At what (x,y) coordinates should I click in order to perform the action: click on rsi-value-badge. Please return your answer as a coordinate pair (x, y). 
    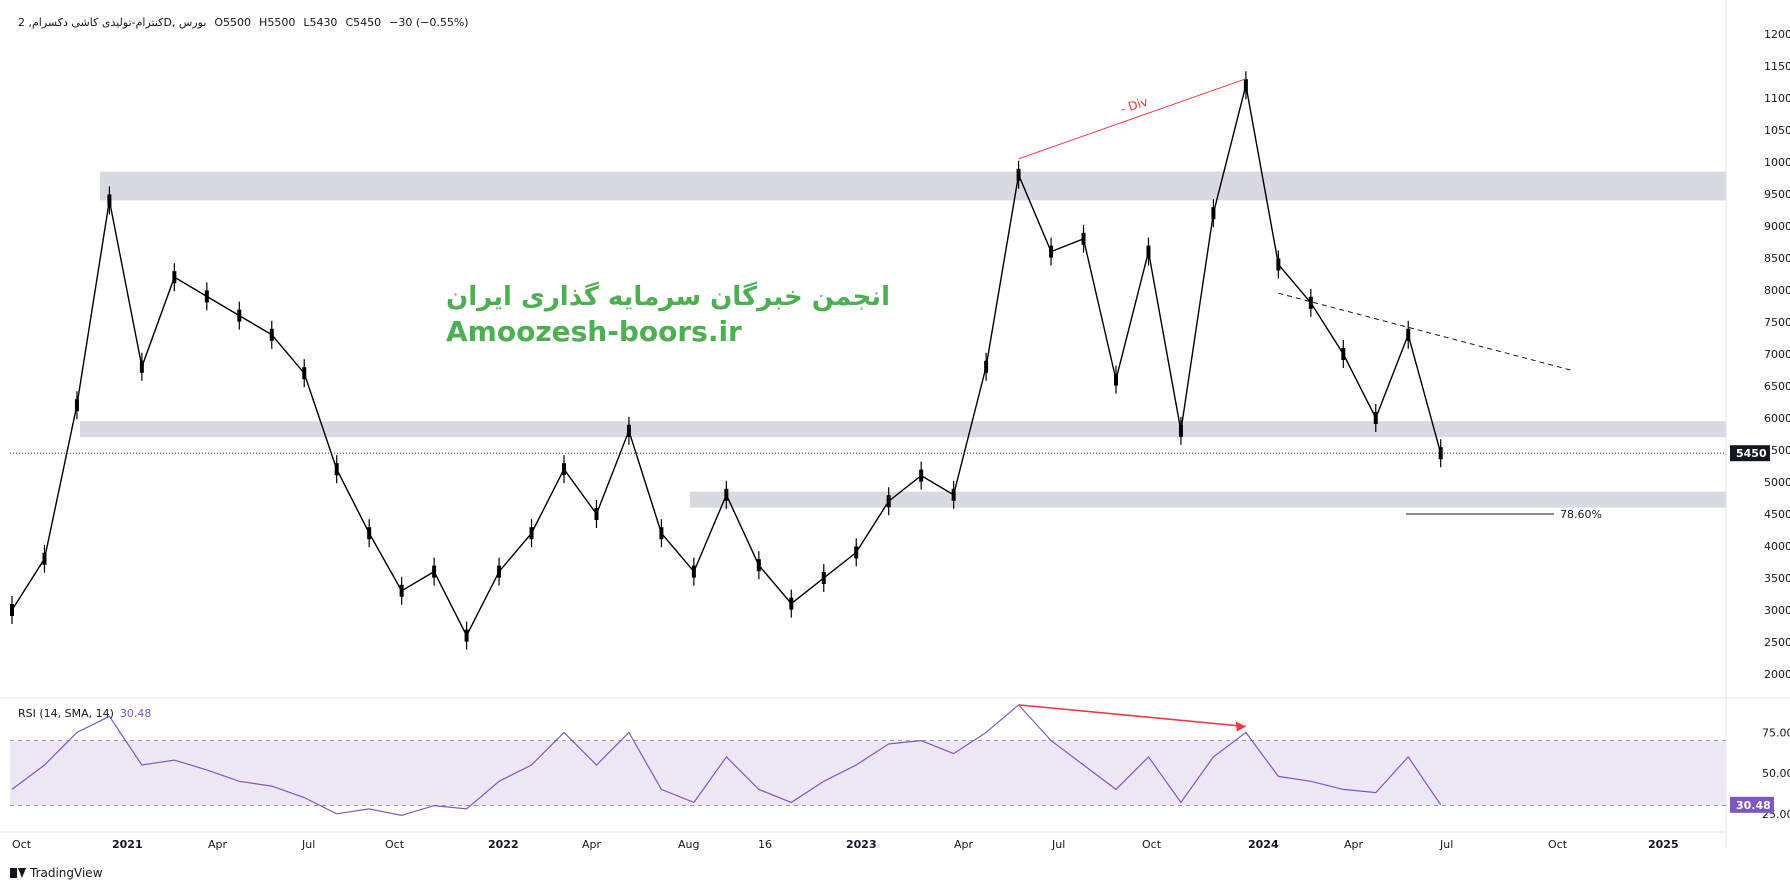
    Looking at the image, I should click on (1752, 804).